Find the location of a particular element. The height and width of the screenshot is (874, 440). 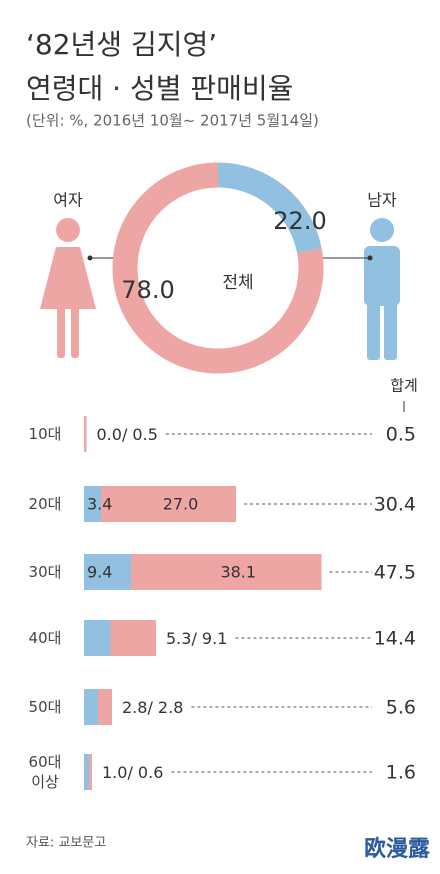

totals-header: 합계 is located at coordinates (404, 386).